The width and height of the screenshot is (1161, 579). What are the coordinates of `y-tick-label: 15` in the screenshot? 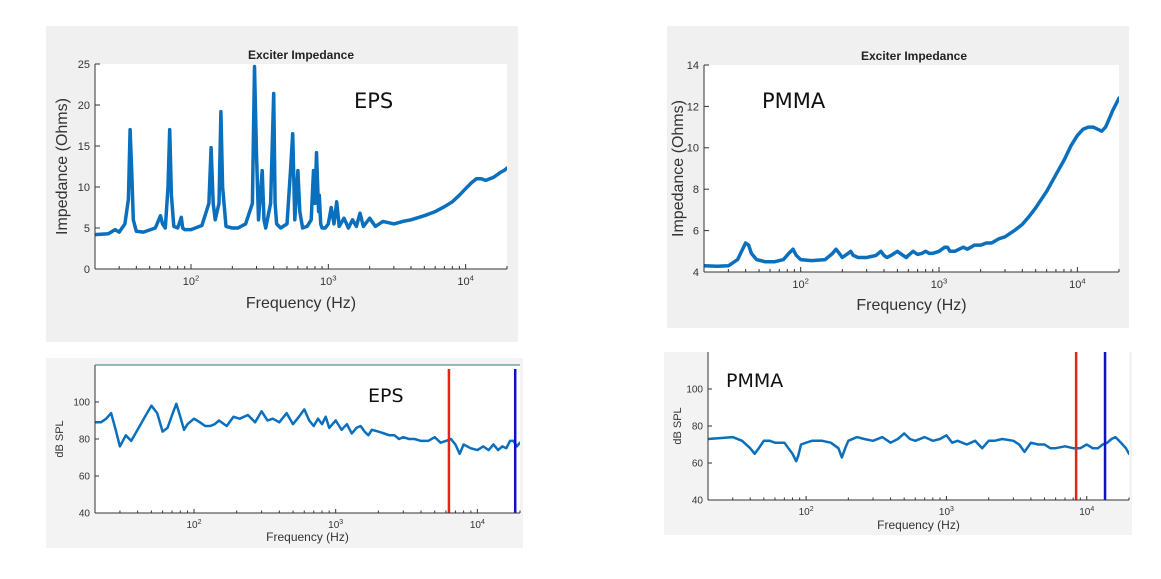 It's located at (84, 147).